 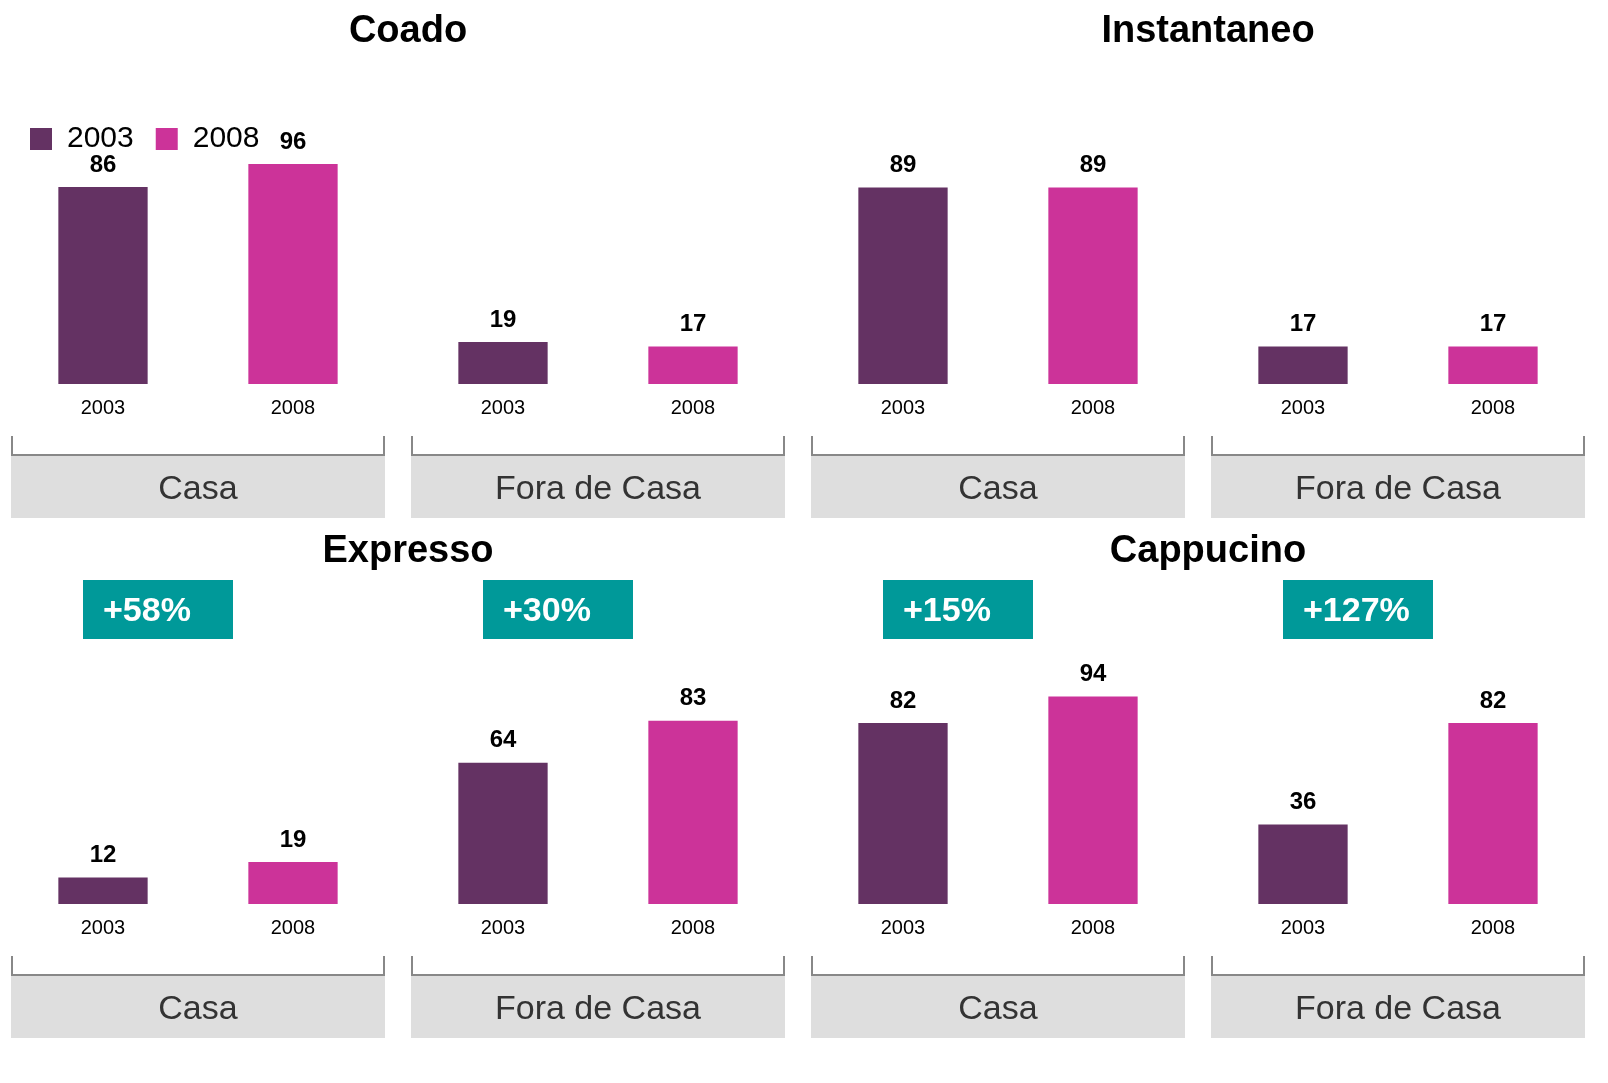 I want to click on data-label: 94, so click(x=1093, y=673).